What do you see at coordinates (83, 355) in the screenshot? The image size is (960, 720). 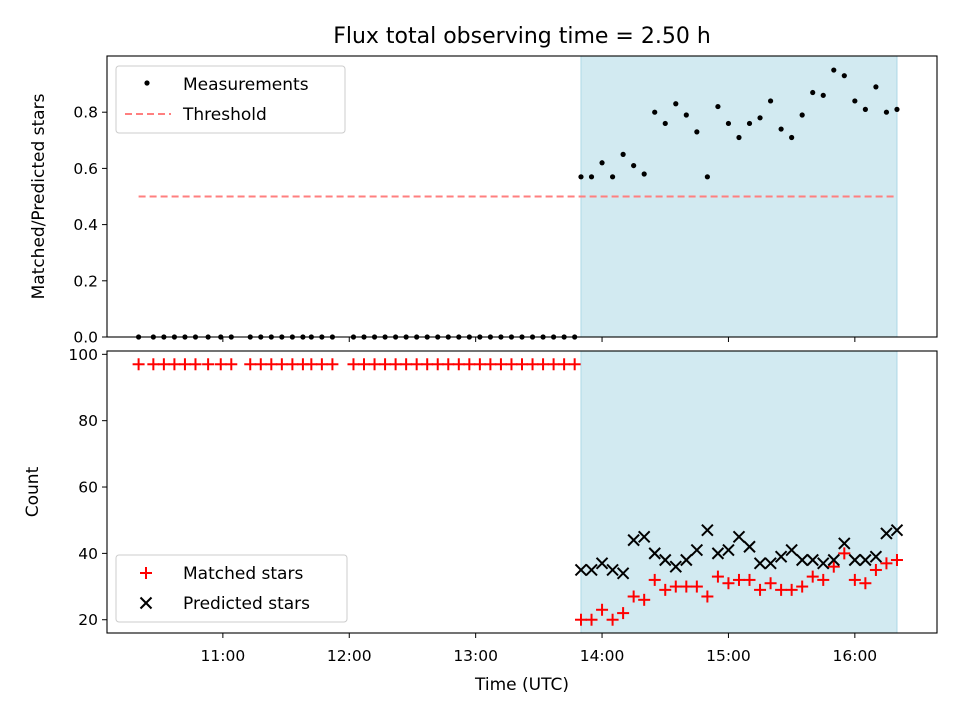 I see `bottom-y-tick-label: 100` at bounding box center [83, 355].